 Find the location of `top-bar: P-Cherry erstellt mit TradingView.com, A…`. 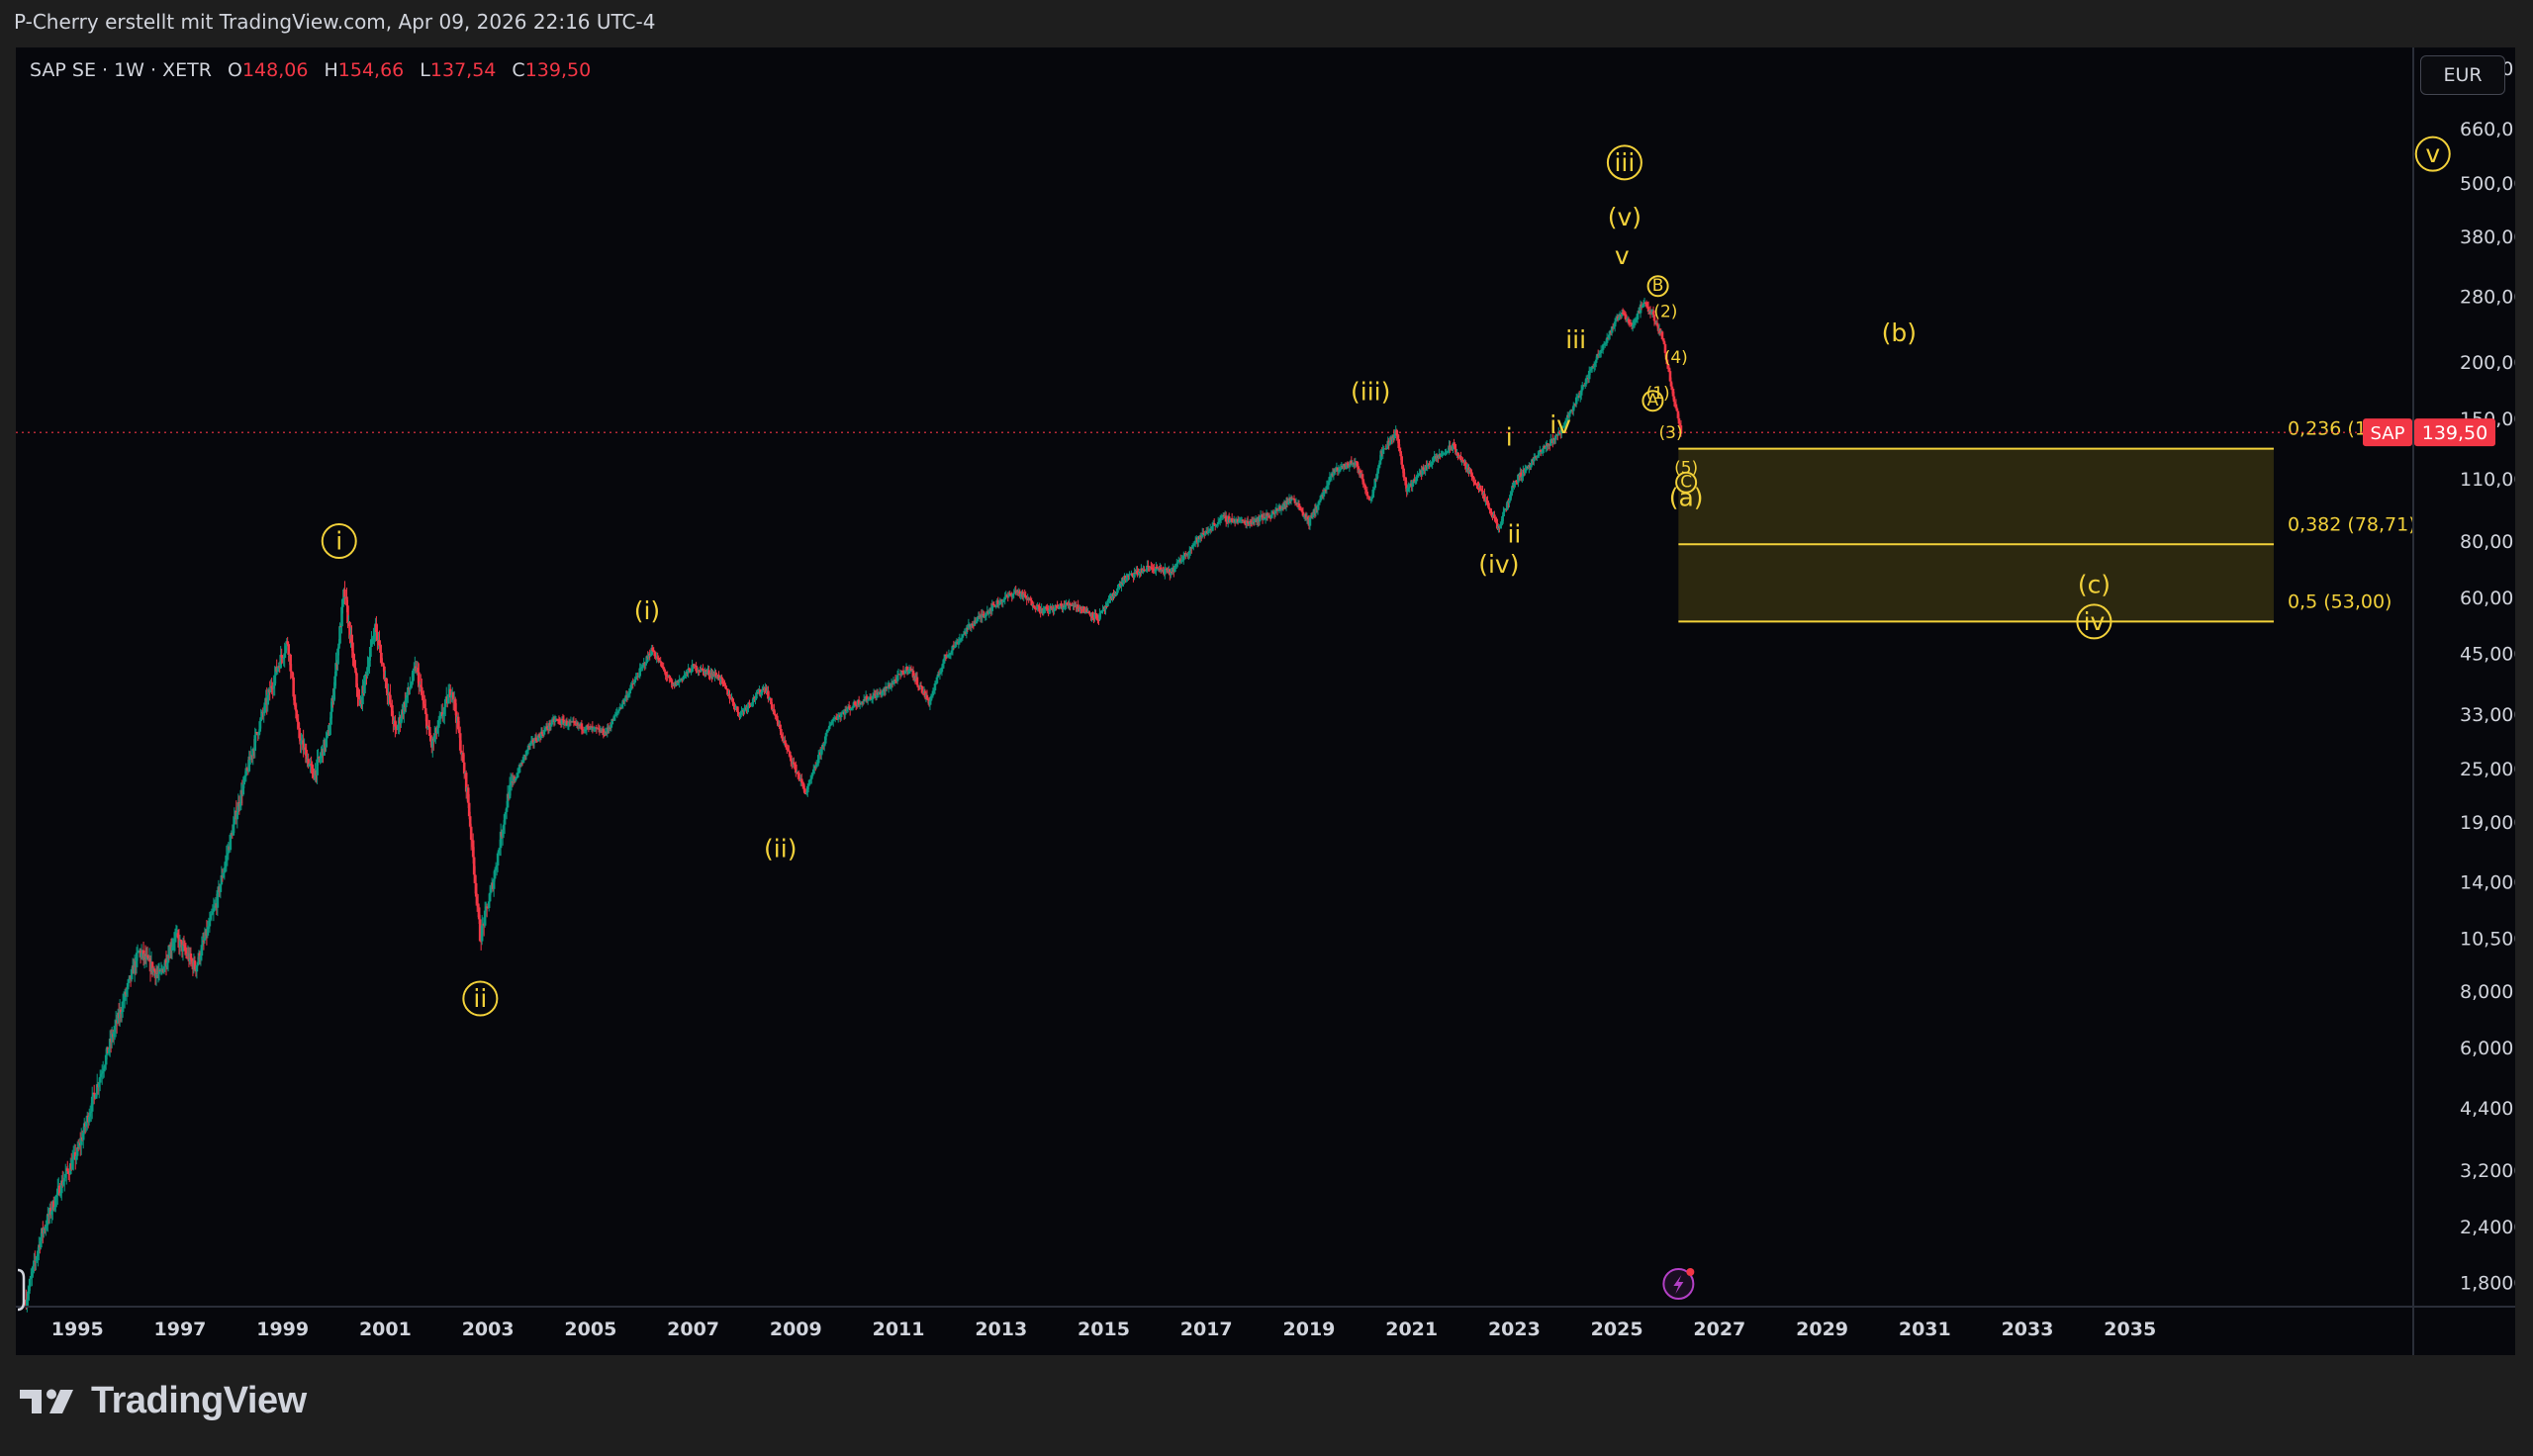

top-bar: P-Cherry erstellt mit TradingView.com, A… is located at coordinates (1266, 23).